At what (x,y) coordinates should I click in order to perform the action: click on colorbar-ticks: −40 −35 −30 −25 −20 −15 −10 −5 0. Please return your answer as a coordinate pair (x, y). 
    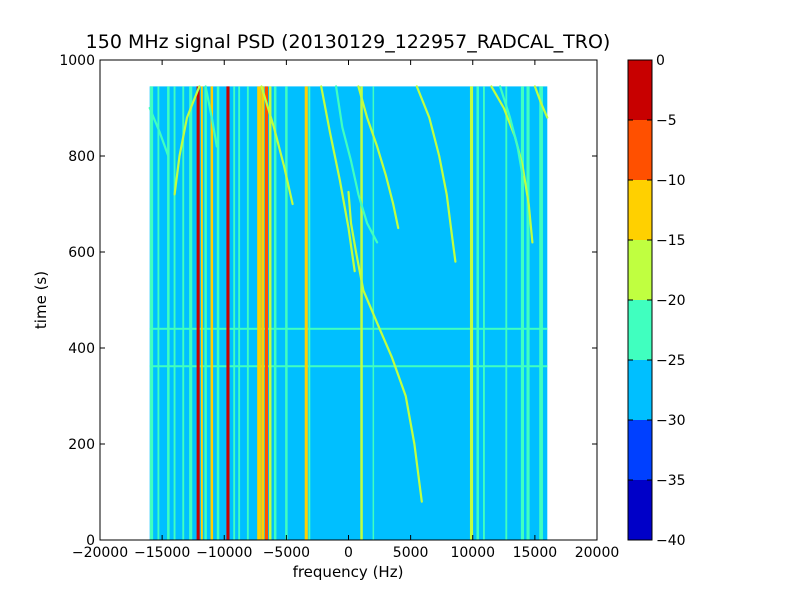
    Looking at the image, I should click on (657, 301).